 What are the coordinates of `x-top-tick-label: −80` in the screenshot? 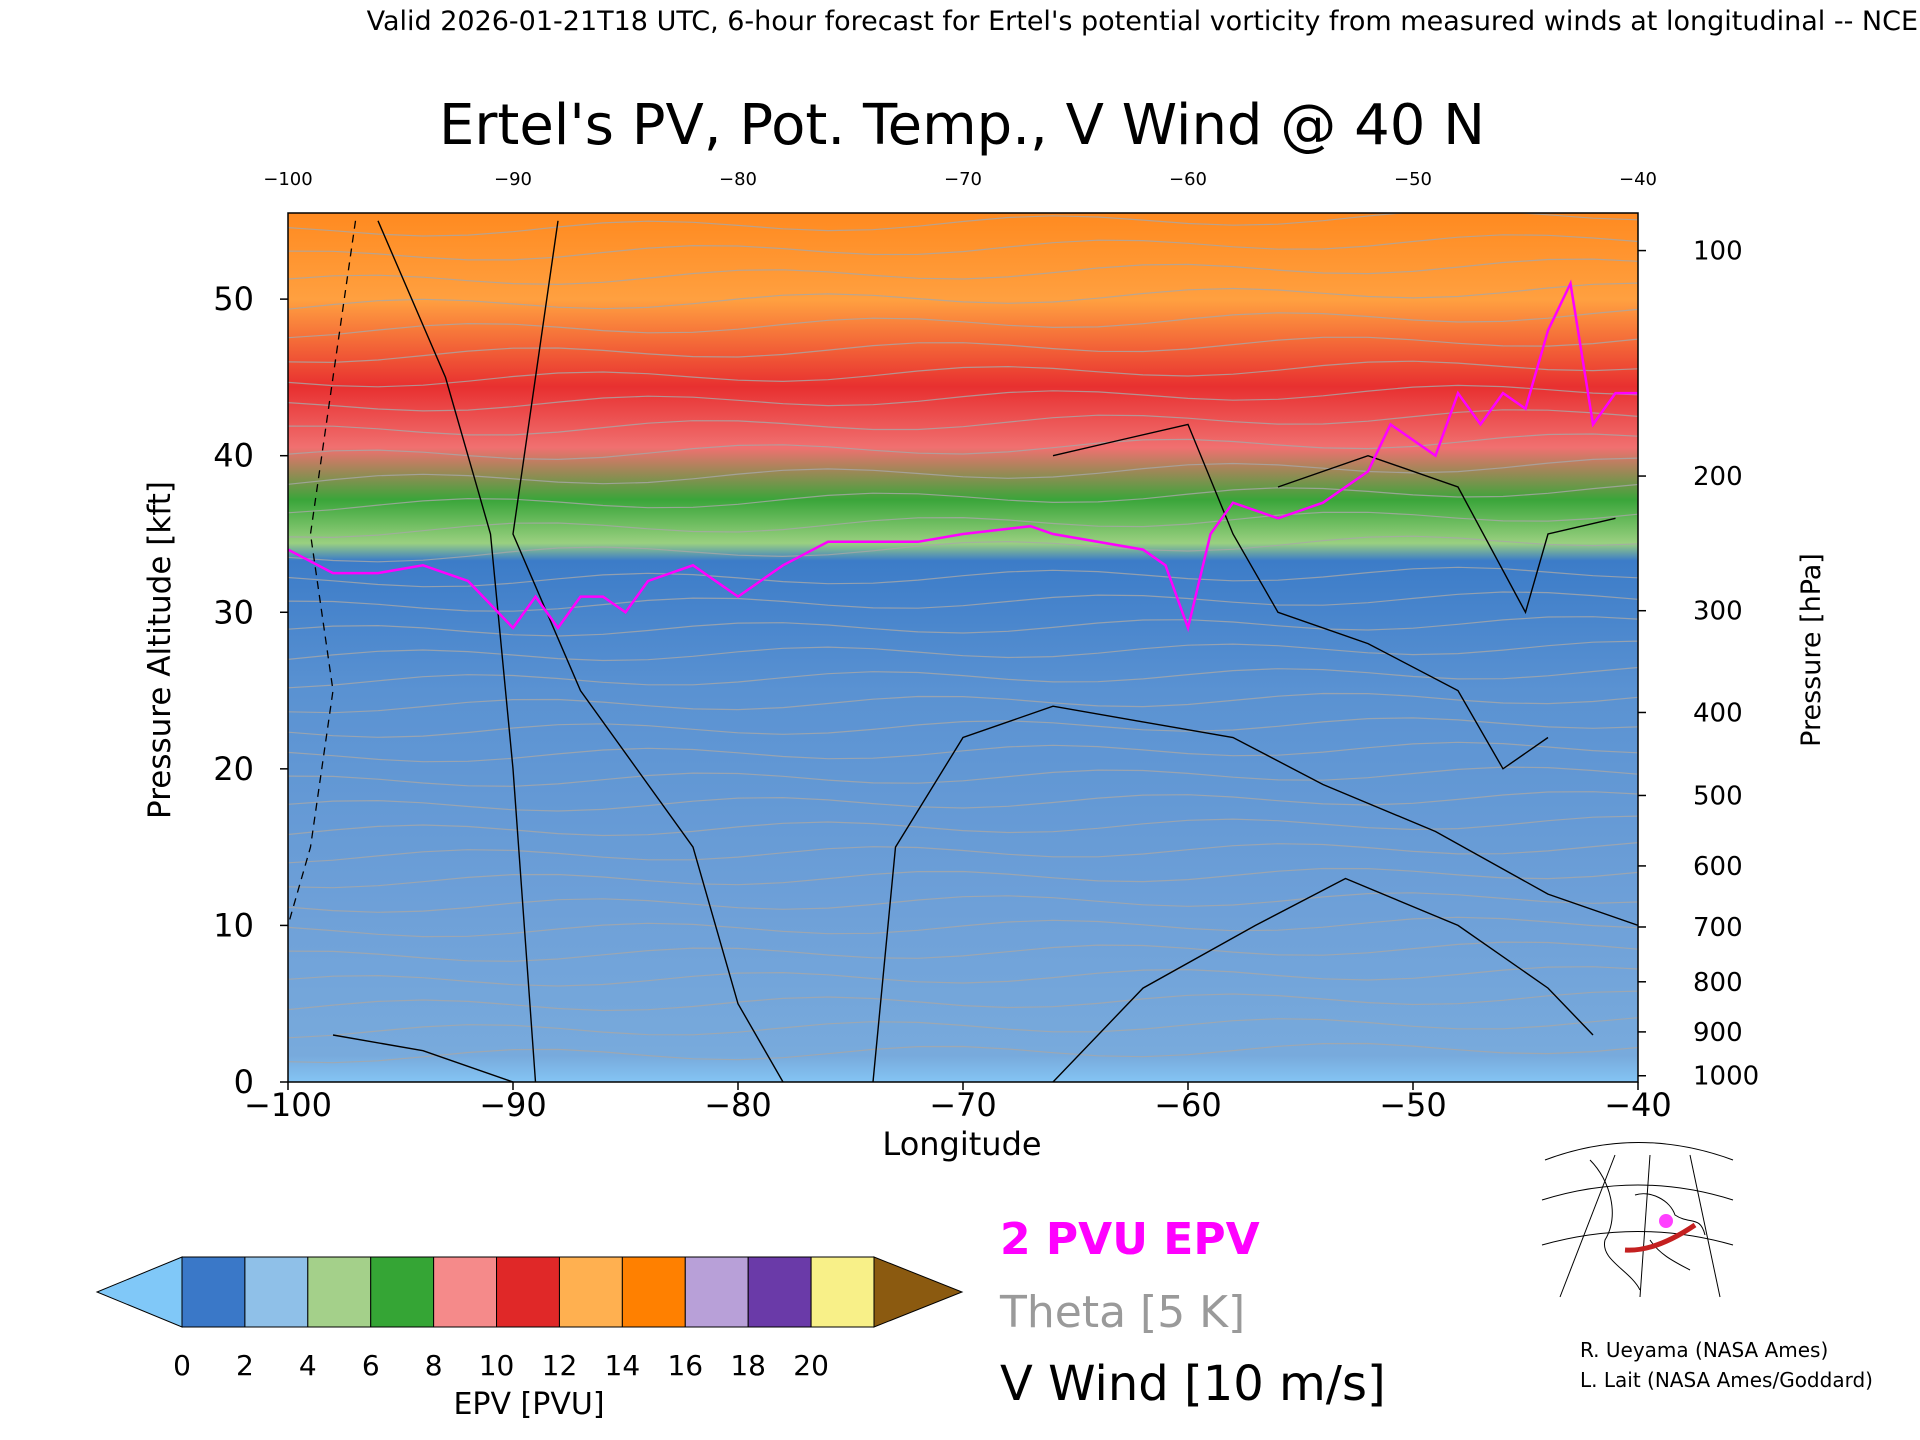 It's located at (738, 179).